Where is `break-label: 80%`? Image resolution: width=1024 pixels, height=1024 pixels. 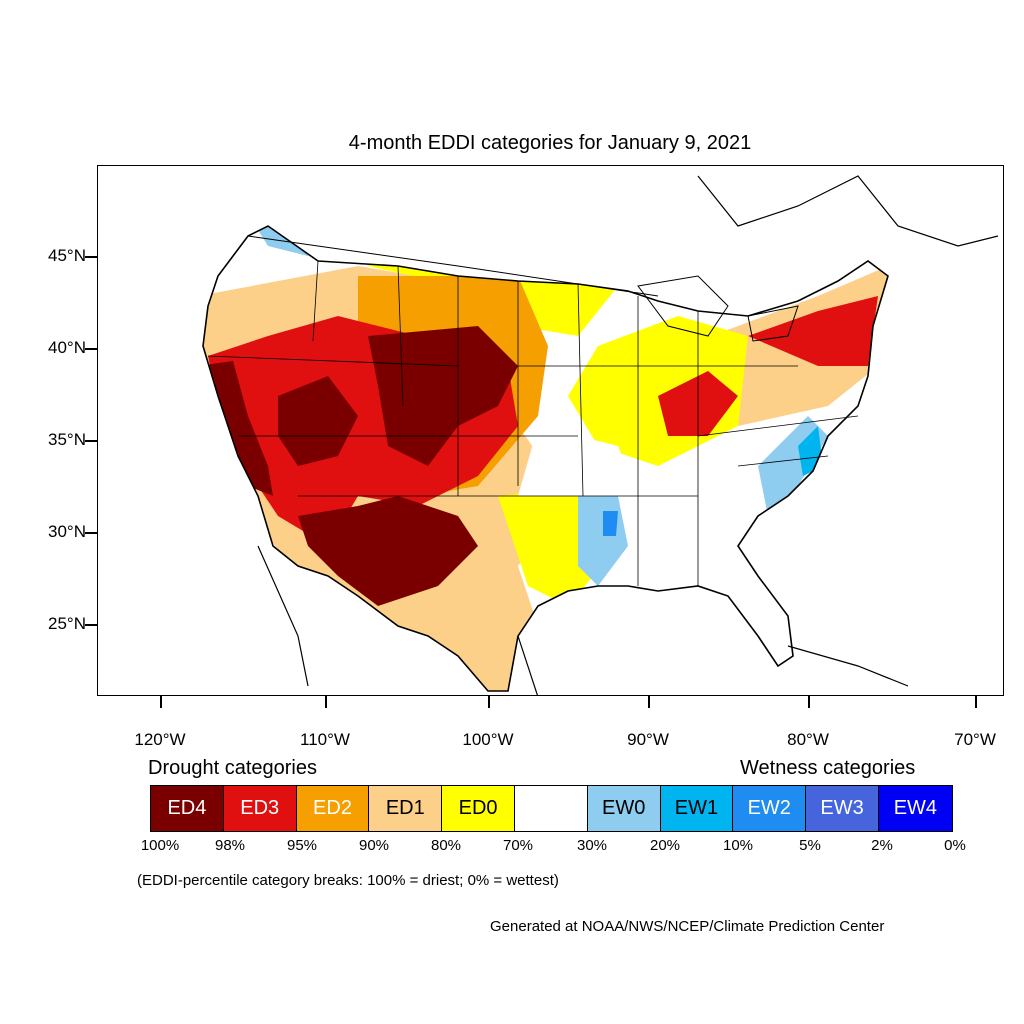 break-label: 80% is located at coordinates (446, 845).